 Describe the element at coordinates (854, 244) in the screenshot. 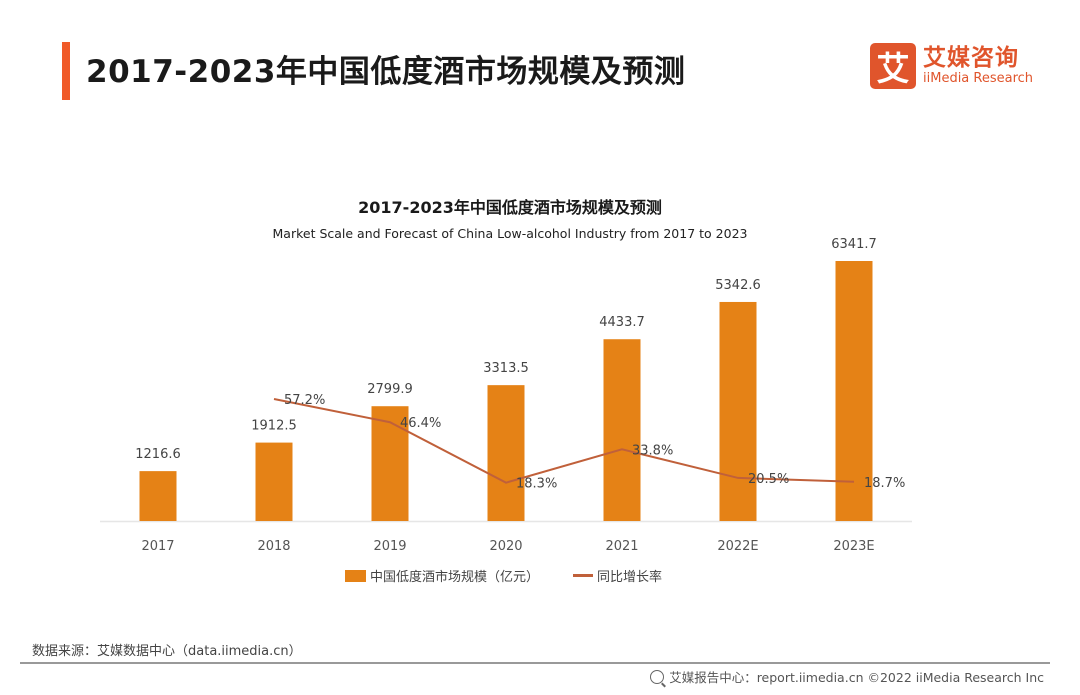

I see `bar-value-label: 6341.7` at that location.